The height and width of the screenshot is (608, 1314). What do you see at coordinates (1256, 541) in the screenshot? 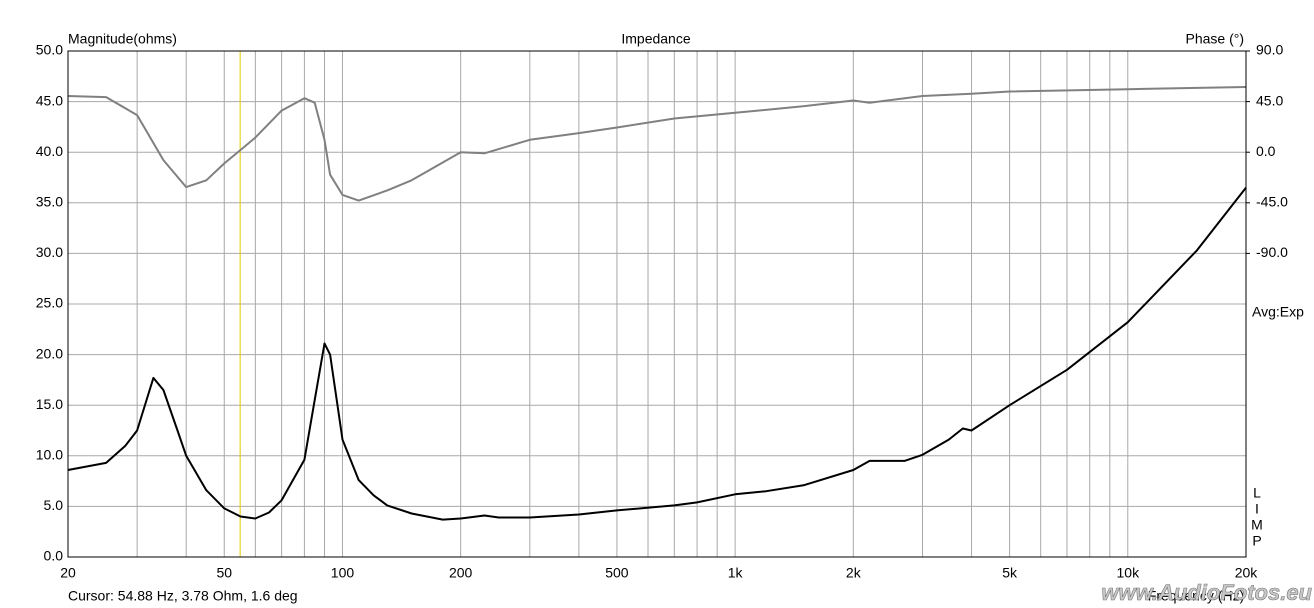
I see `side-letter: P` at bounding box center [1256, 541].